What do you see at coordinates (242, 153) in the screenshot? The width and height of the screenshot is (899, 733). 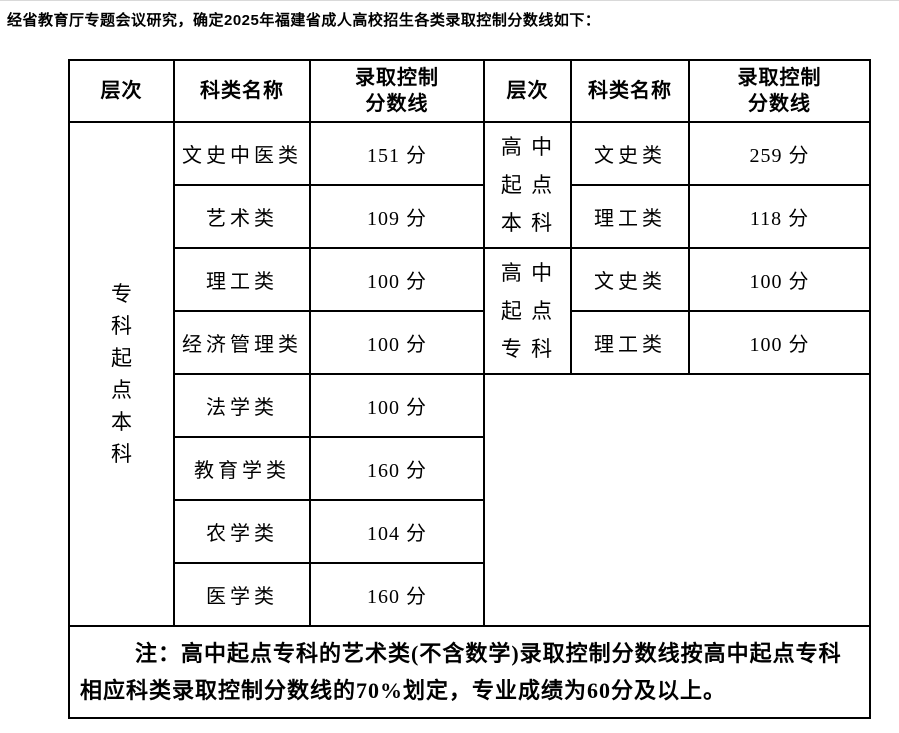 I see `cell-category: 文史中医类` at bounding box center [242, 153].